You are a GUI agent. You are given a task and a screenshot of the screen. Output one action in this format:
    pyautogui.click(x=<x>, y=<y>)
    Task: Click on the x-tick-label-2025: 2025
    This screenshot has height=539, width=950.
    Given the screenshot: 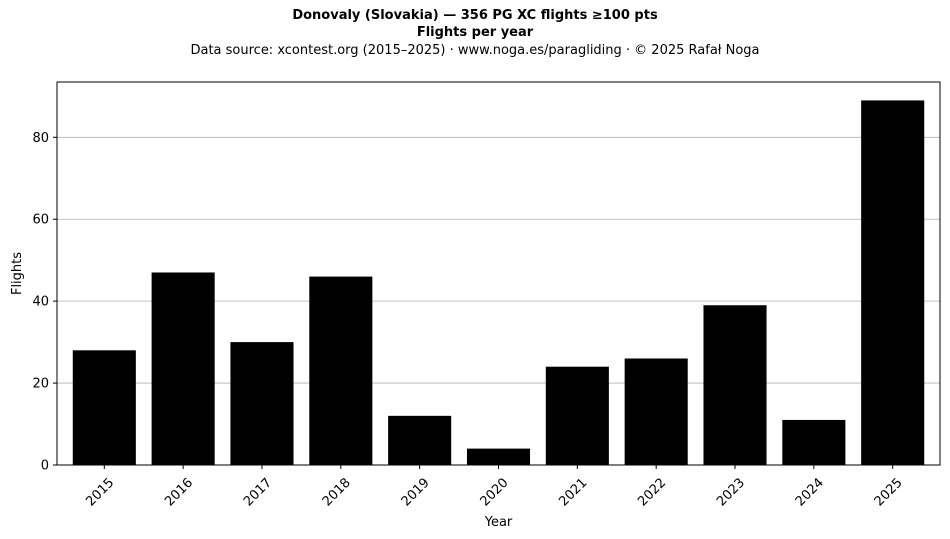 What is the action you would take?
    pyautogui.click(x=889, y=492)
    